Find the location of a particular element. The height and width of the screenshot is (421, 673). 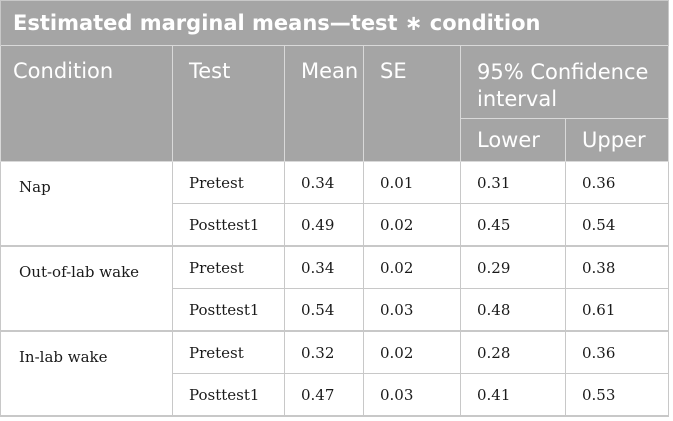

header-mean: Mean is located at coordinates (324, 103).